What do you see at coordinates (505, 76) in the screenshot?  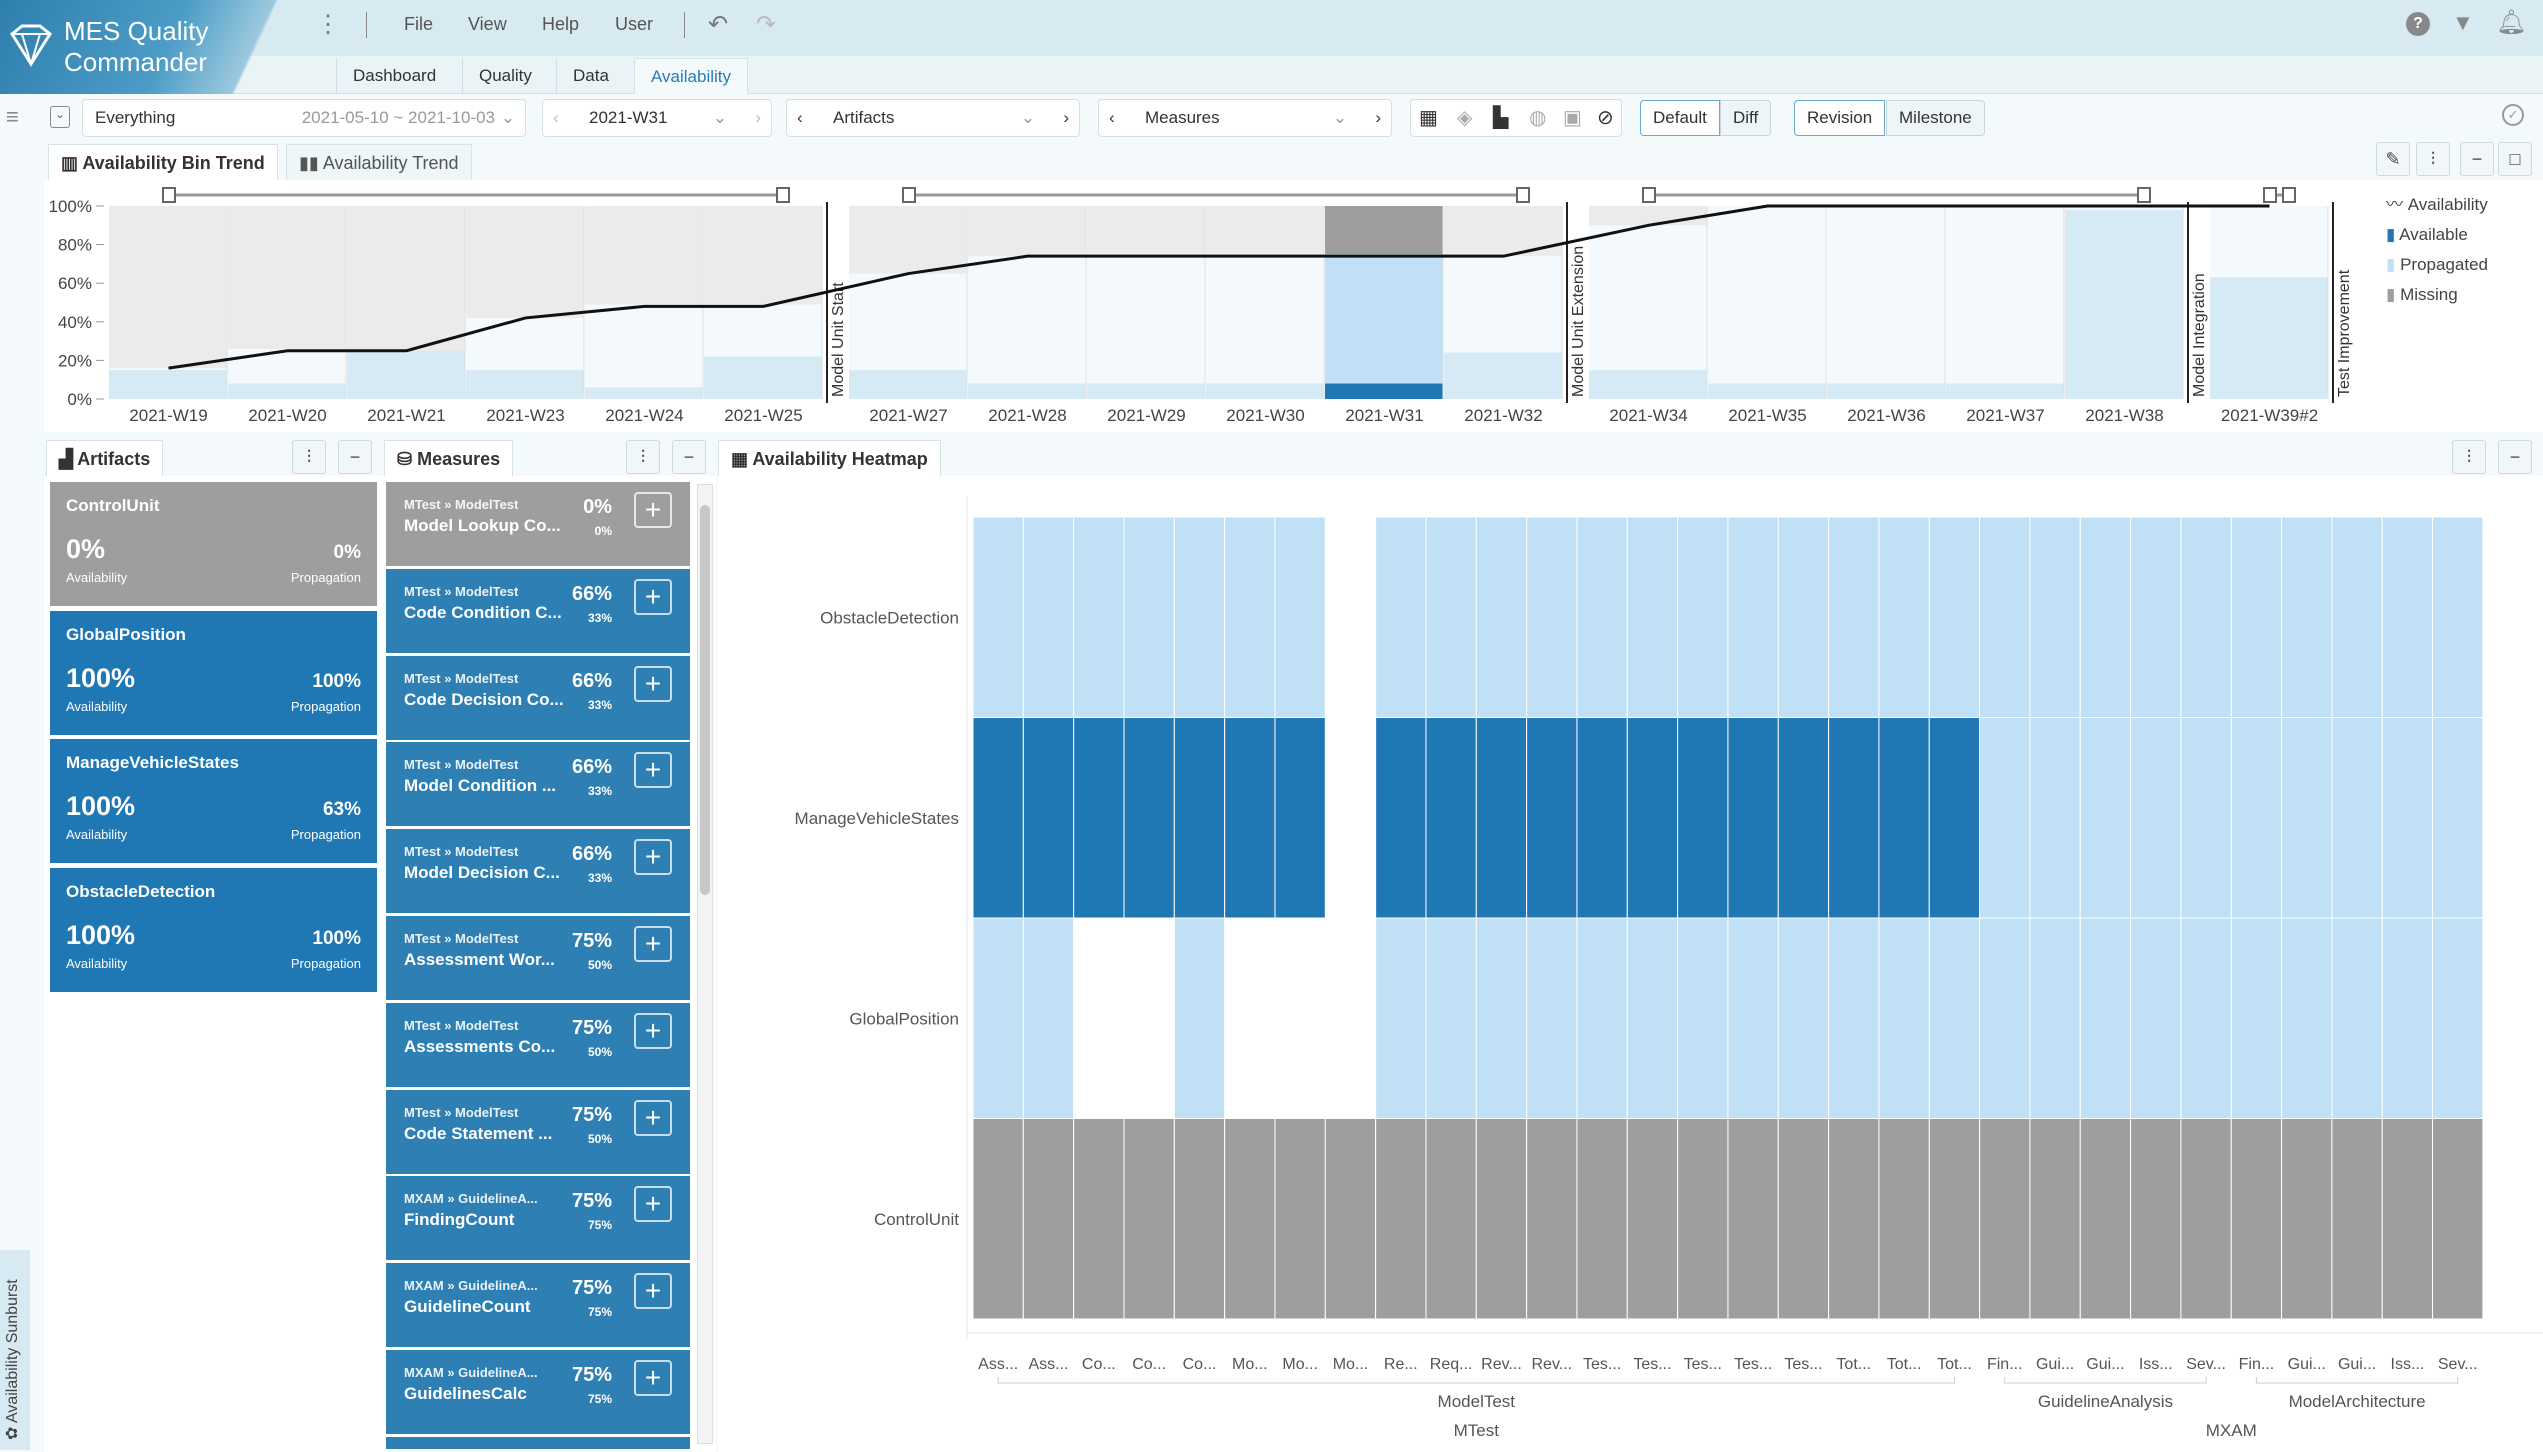 I see `tab-quality: Quality` at bounding box center [505, 76].